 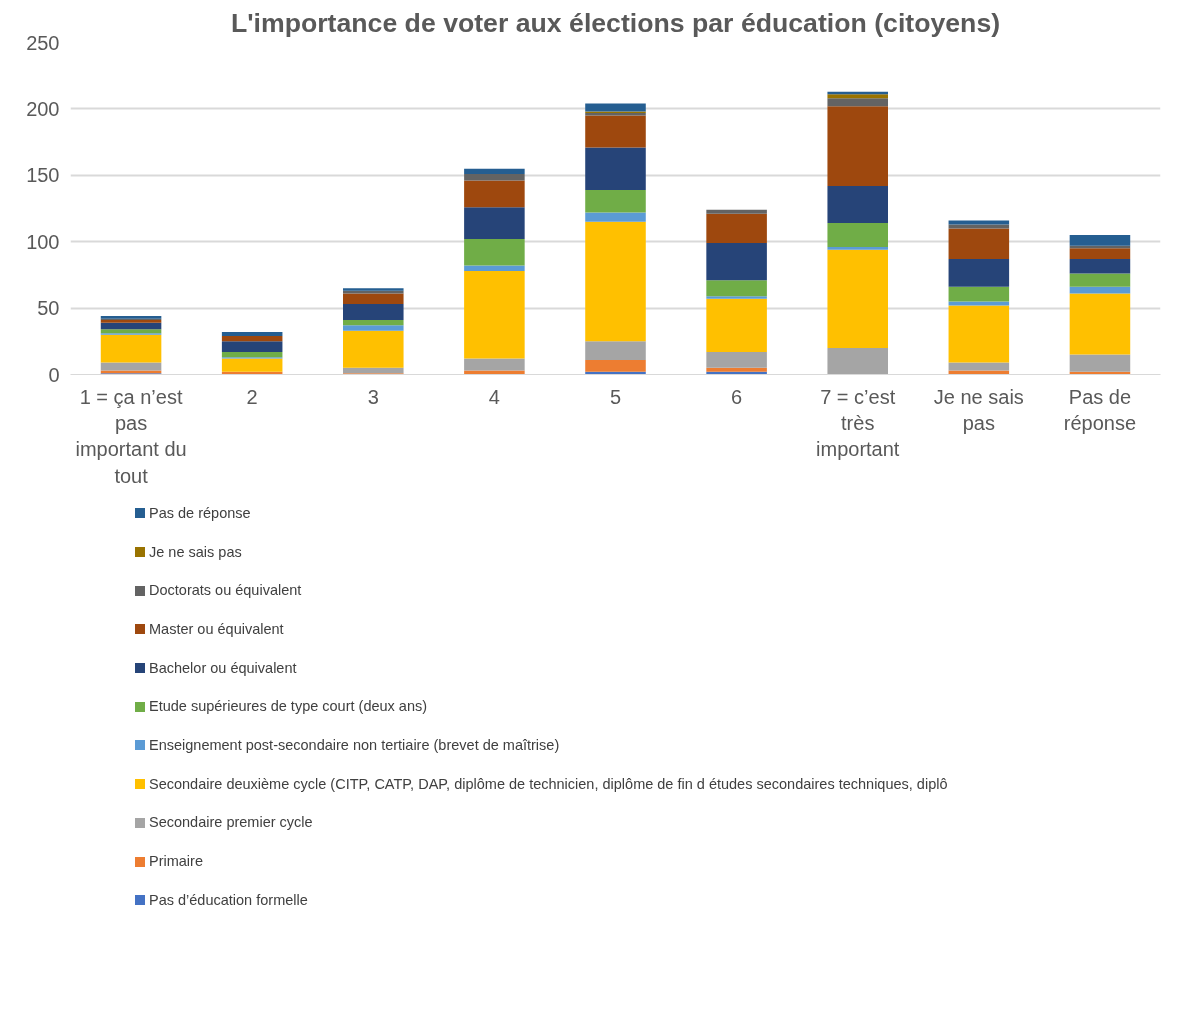 I want to click on x-tick-label: 6, so click(x=737, y=396).